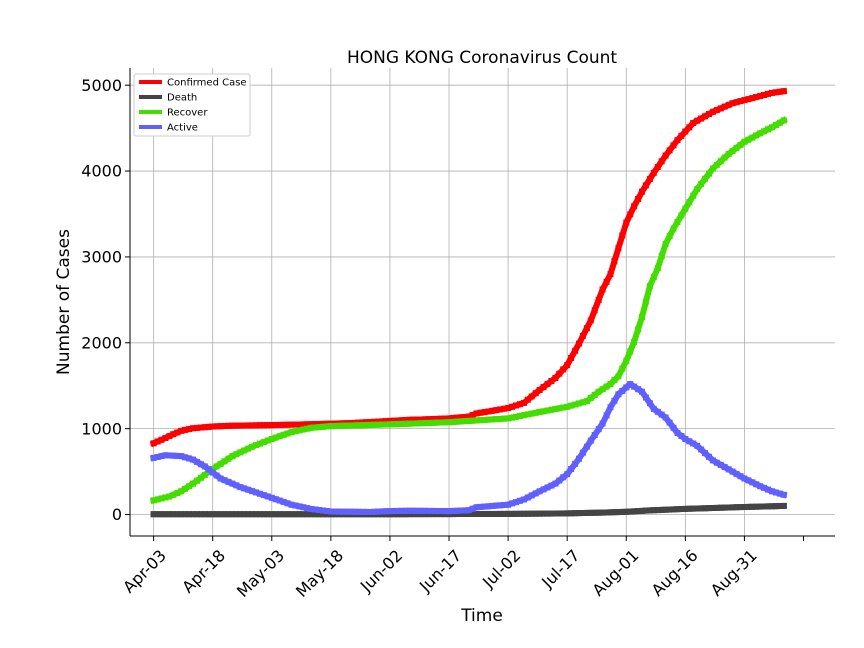 The image size is (864, 648). Describe the element at coordinates (560, 569) in the screenshot. I see `x-tick-label: Jul-17` at that location.